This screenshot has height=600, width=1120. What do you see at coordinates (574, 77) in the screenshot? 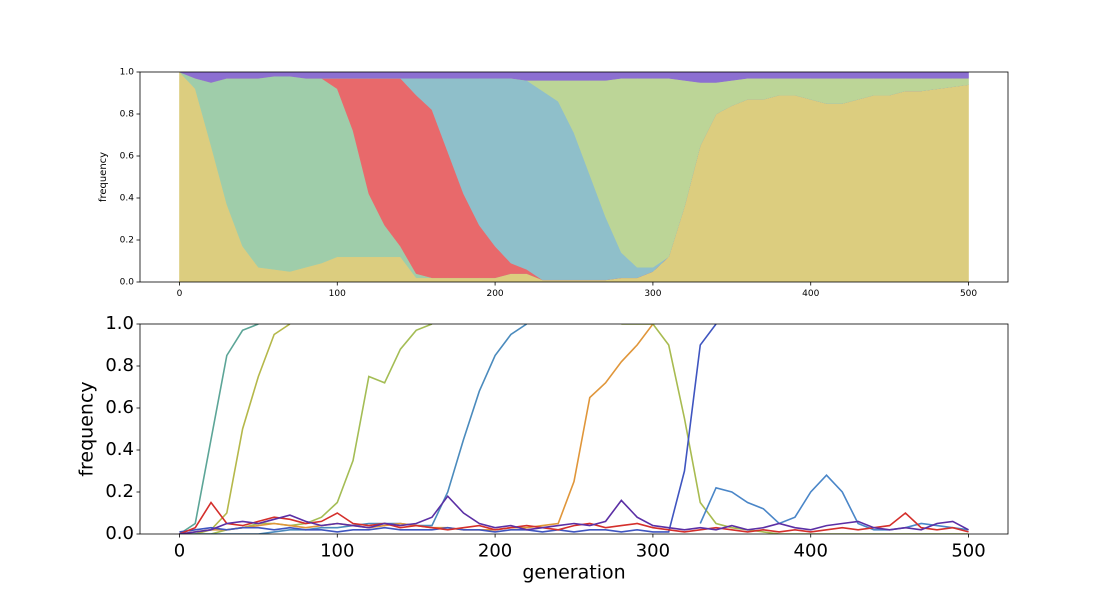
I see `area-band` at bounding box center [574, 77].